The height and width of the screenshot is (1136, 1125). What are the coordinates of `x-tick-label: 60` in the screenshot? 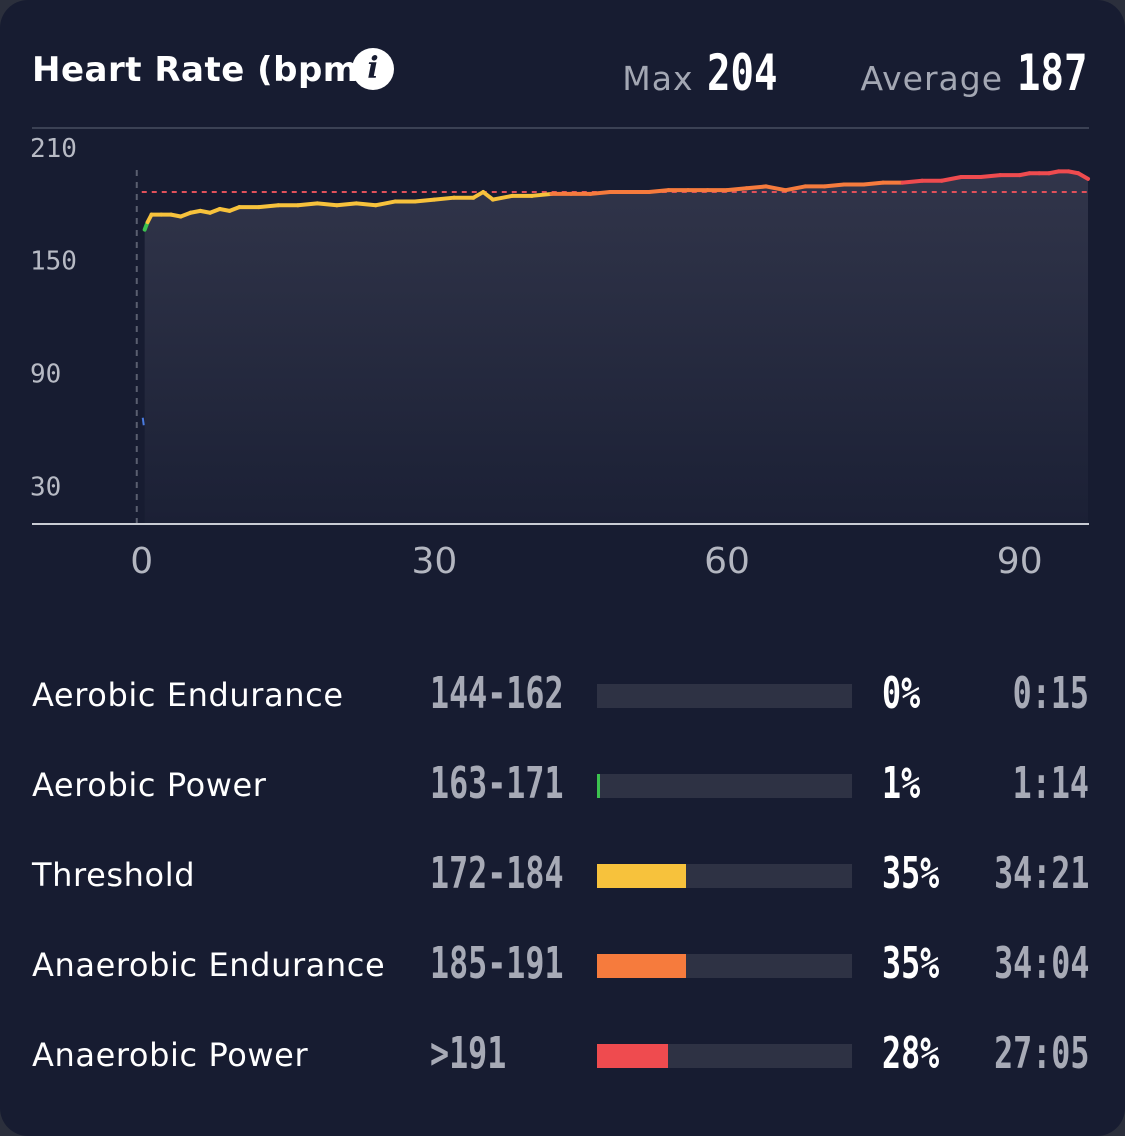 It's located at (727, 561).